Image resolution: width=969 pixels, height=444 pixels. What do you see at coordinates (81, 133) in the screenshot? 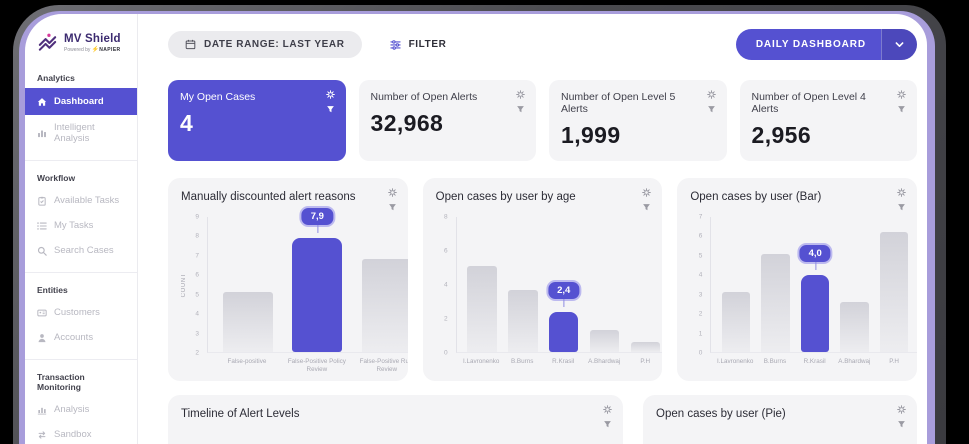
I see `sidebar-item-intelligent-analysis: Intelligent Analysis` at bounding box center [81, 133].